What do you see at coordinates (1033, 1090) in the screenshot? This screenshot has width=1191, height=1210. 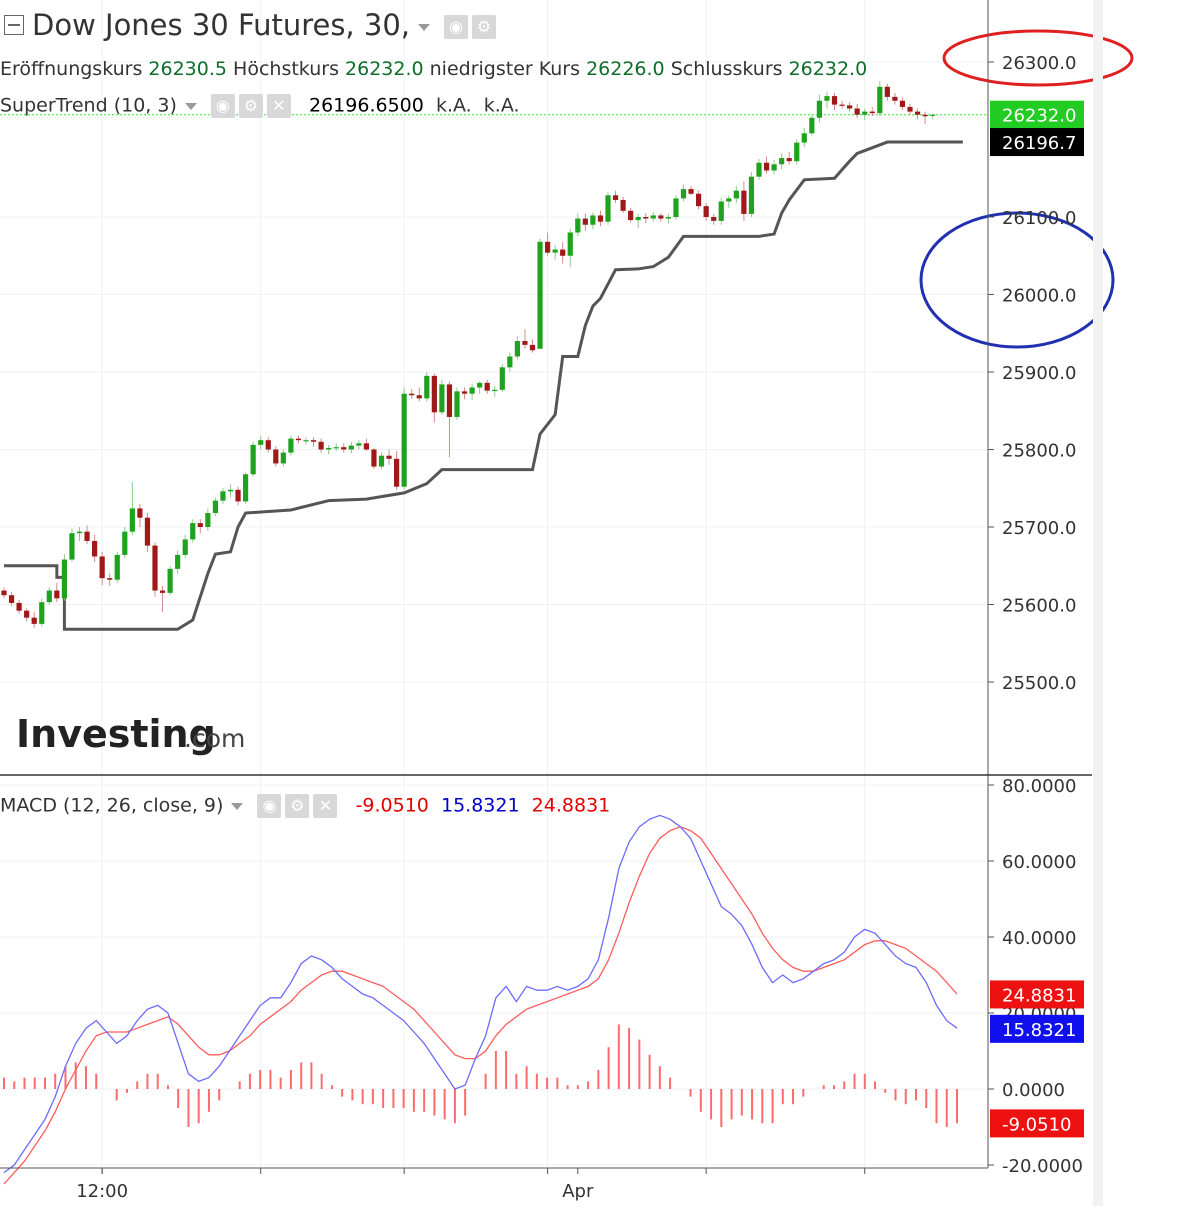 I see `y-tick-label: 0.0000` at bounding box center [1033, 1090].